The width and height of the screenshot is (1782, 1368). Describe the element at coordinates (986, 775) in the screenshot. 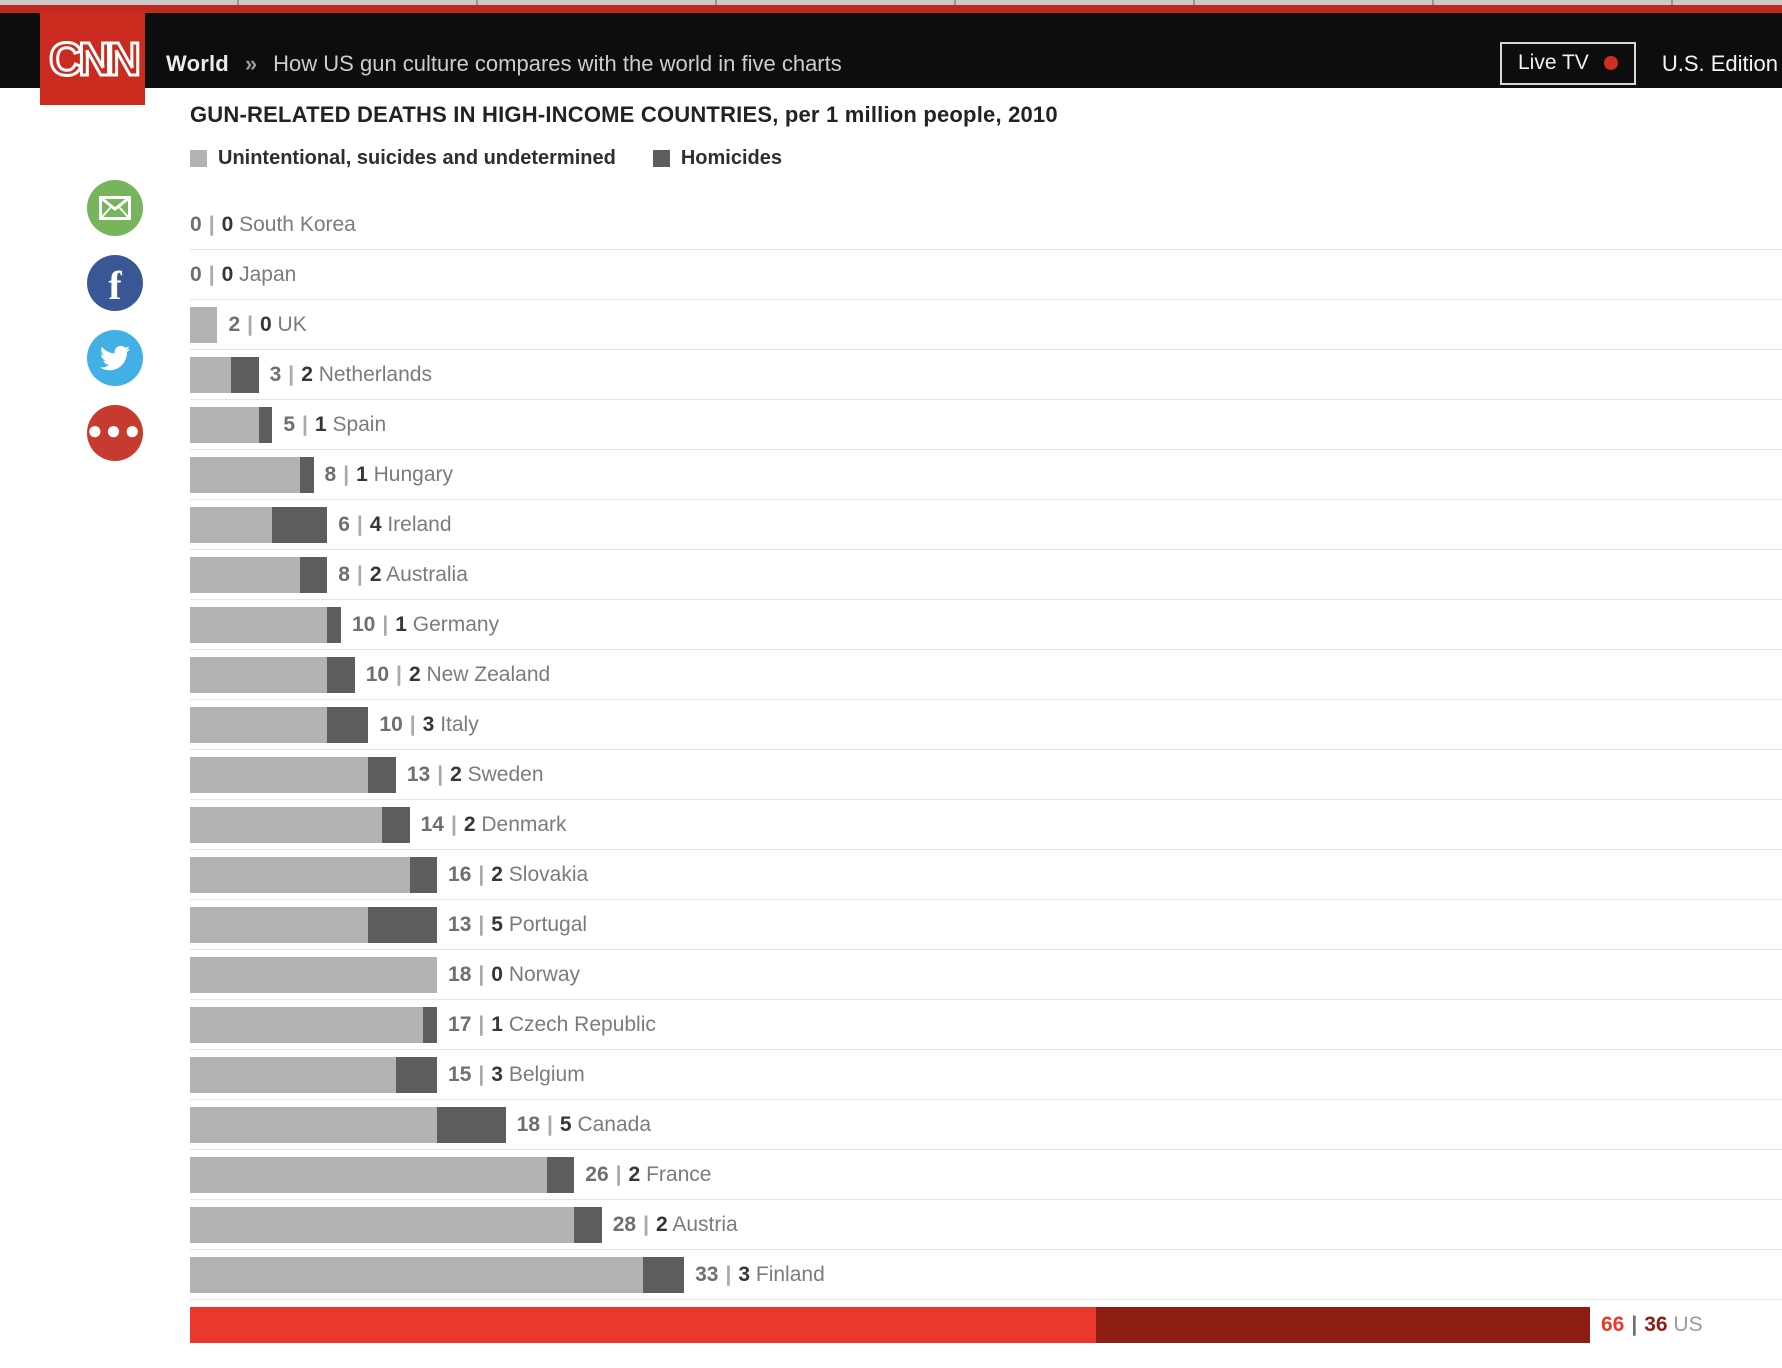

I see `chart-row-sweden: 13 | 2 Sweden` at that location.